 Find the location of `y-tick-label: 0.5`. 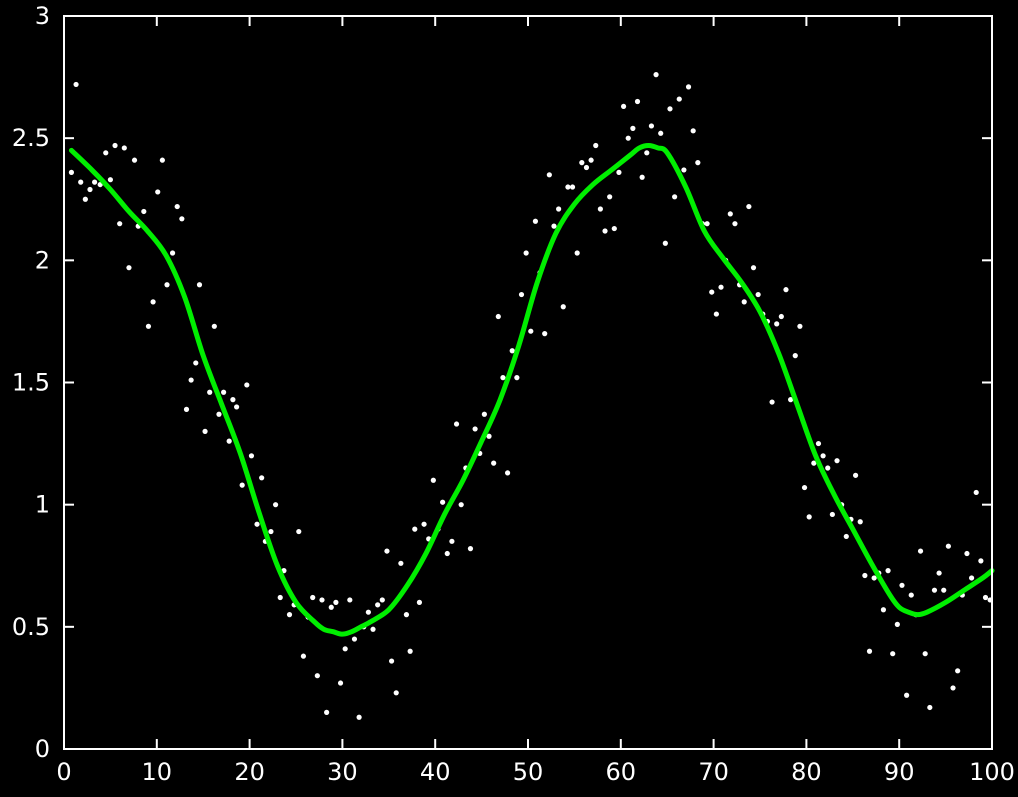

y-tick-label: 0.5 is located at coordinates (31, 627).